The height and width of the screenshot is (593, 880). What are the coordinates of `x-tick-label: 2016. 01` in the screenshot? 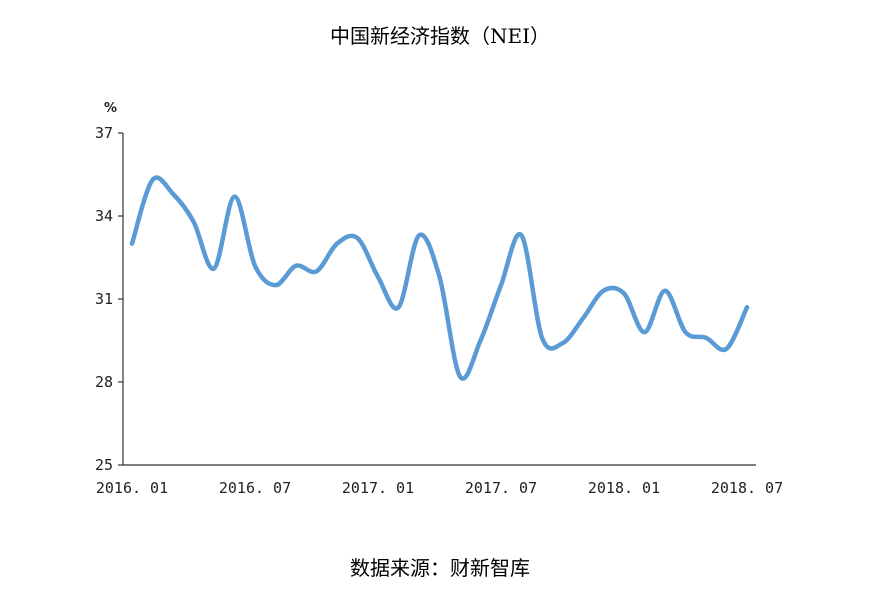 It's located at (132, 488).